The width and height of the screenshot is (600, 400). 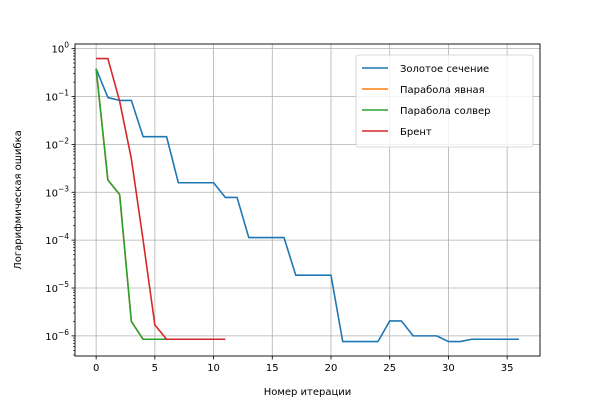 I want to click on x-tick-label: 20, so click(x=331, y=368).